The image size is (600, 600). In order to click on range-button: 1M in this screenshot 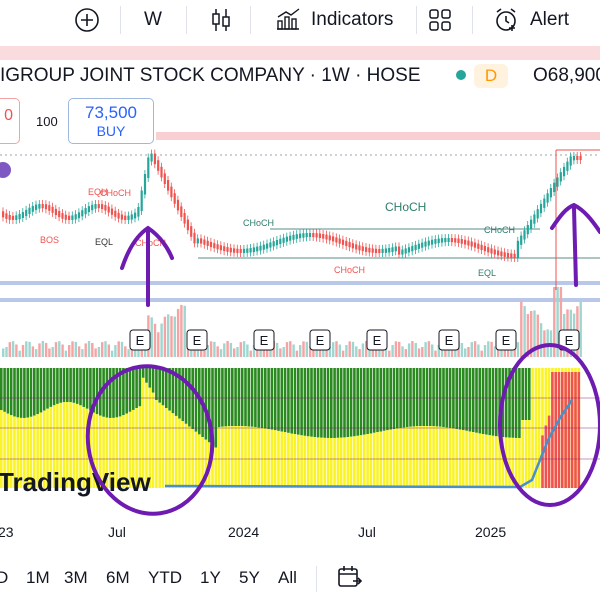, I will do `click(38, 577)`.